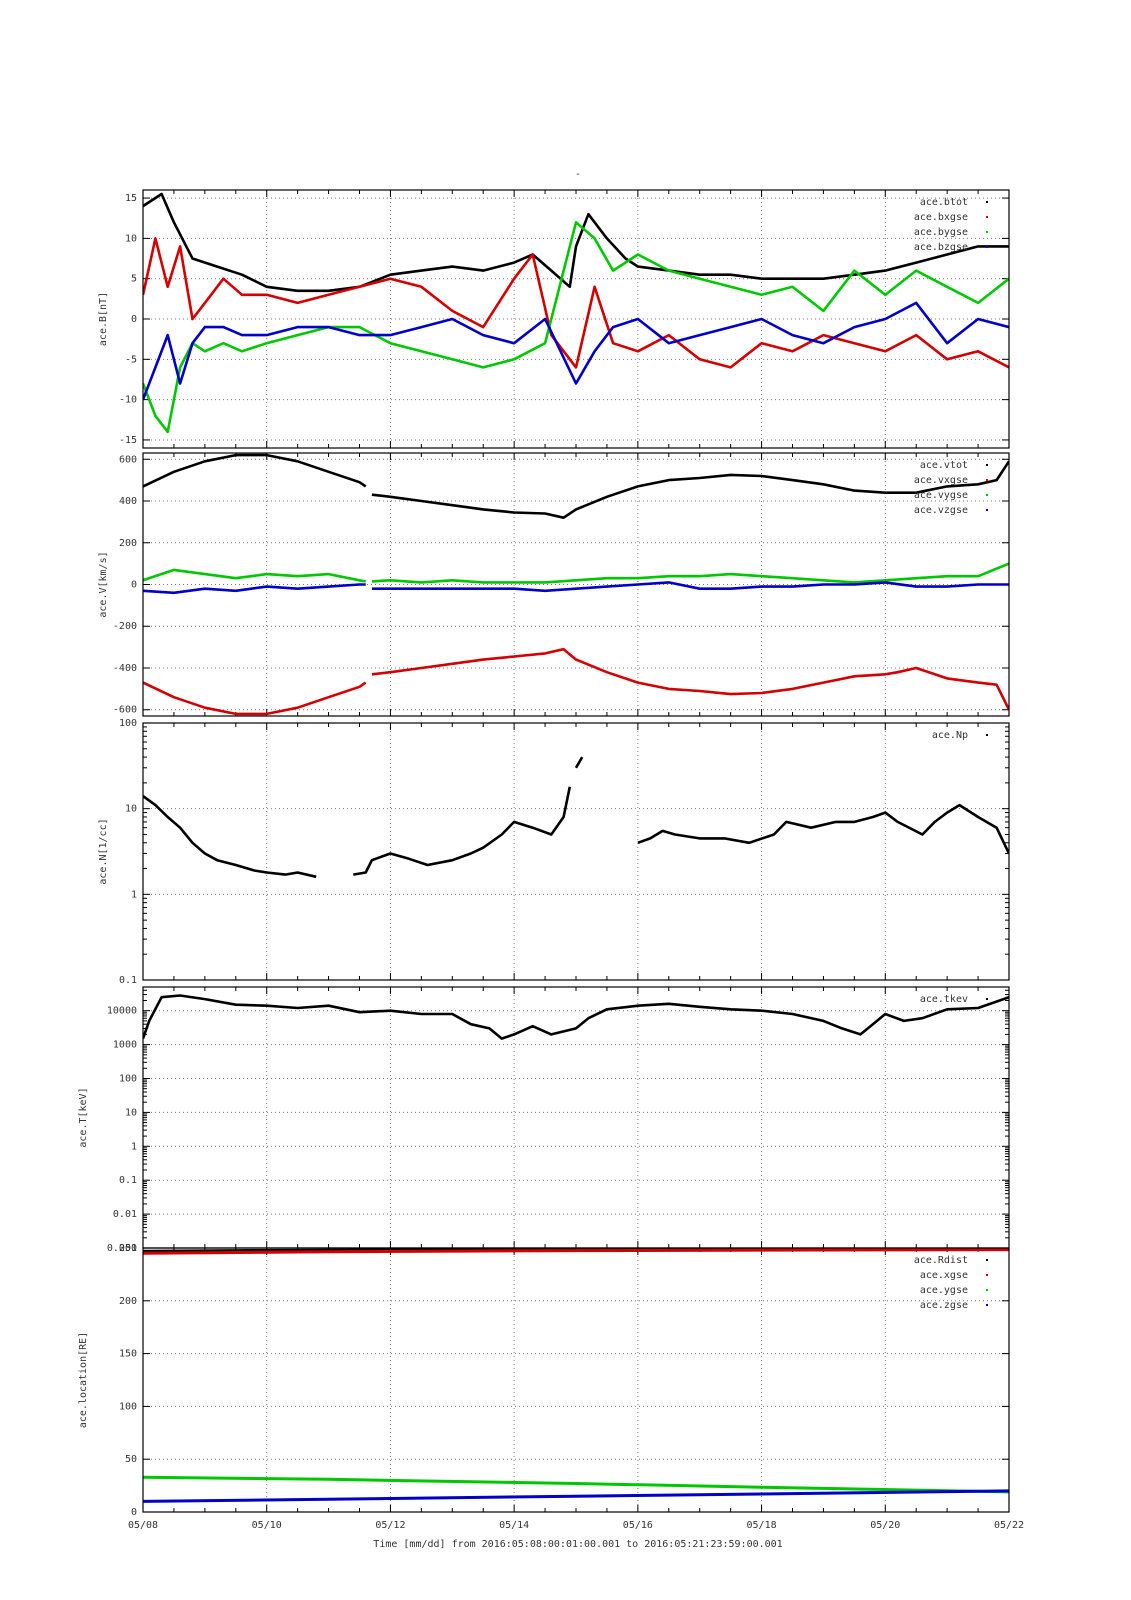 This screenshot has width=1131, height=1600. I want to click on legend-label: ace.ygse, so click(944, 1290).